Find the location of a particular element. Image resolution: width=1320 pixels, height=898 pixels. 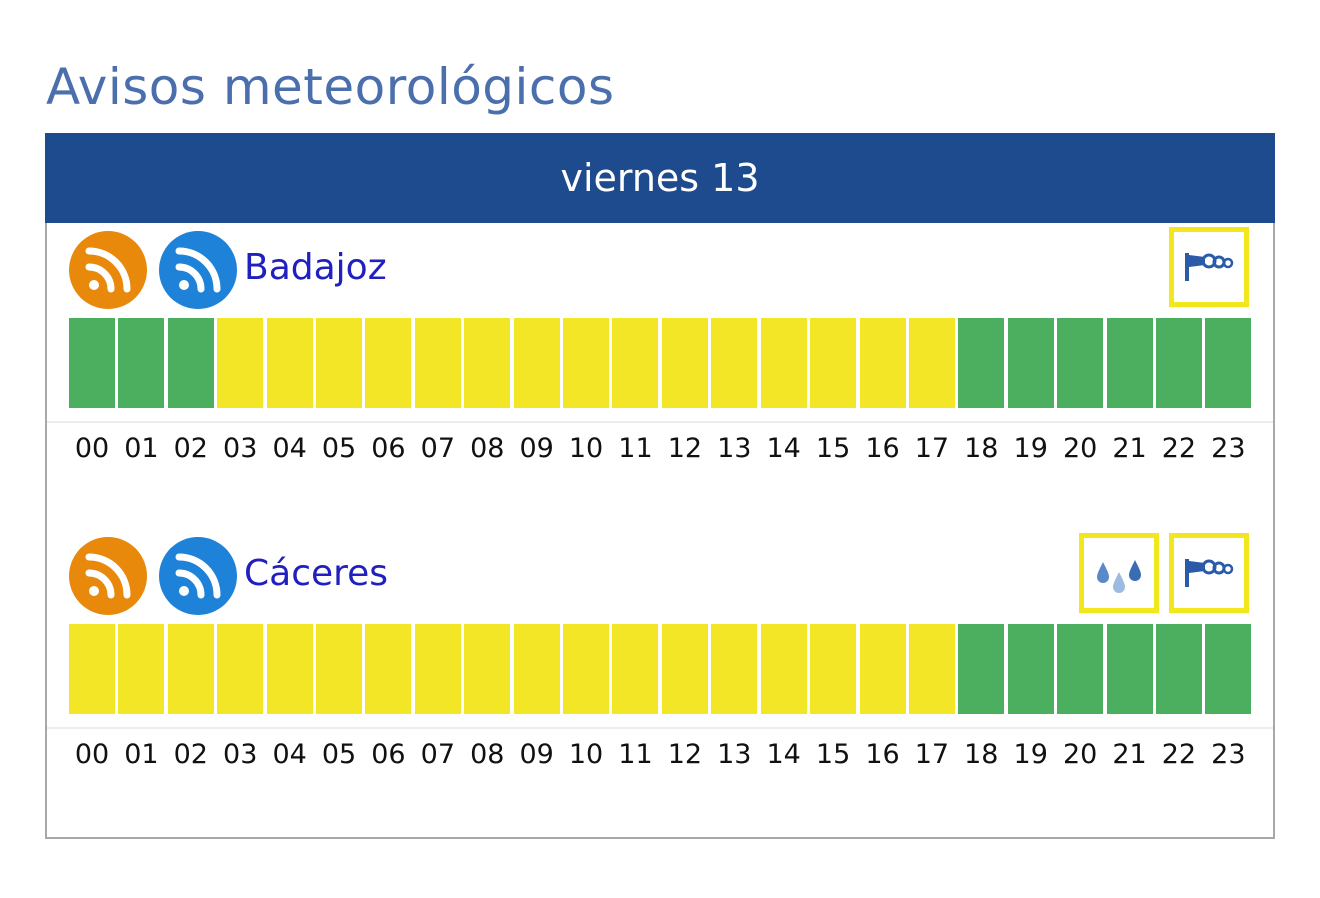

hour-label: 11 is located at coordinates (635, 448).